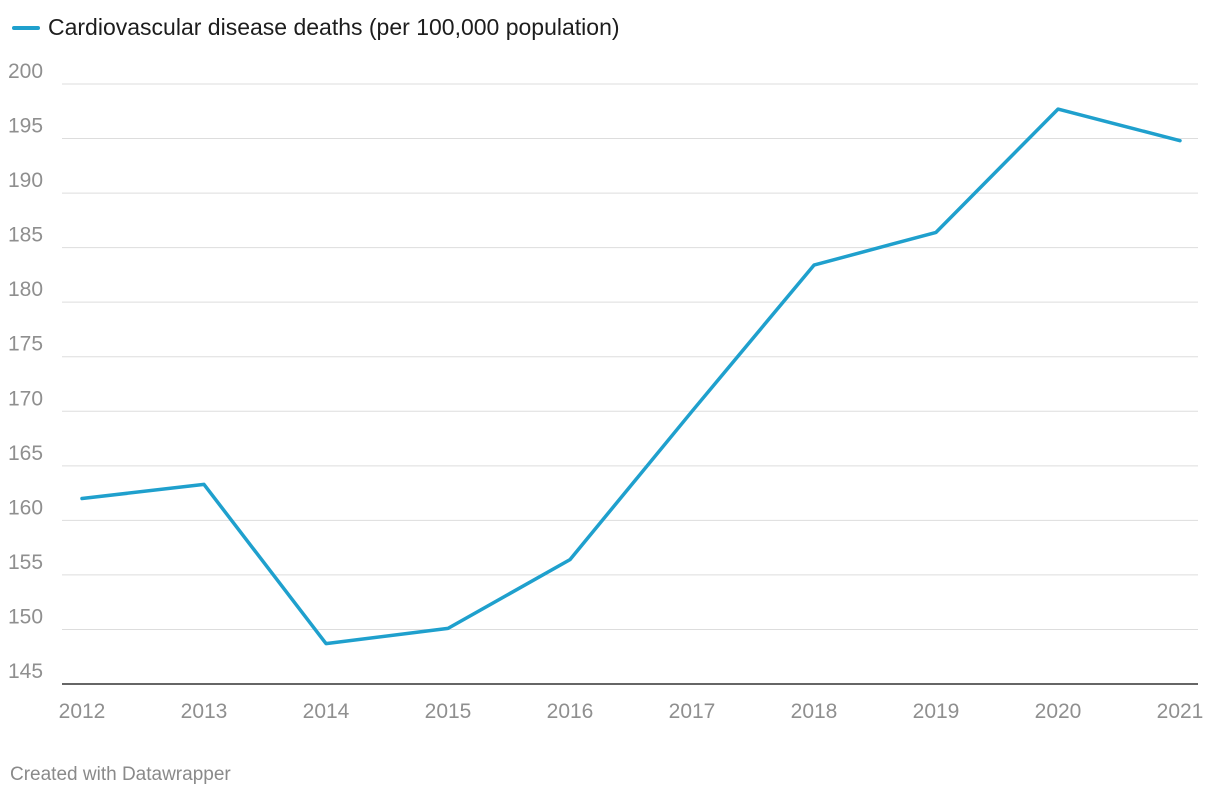 This screenshot has height=800, width=1220. What do you see at coordinates (692, 711) in the screenshot?
I see `x-tick-label: 2017` at bounding box center [692, 711].